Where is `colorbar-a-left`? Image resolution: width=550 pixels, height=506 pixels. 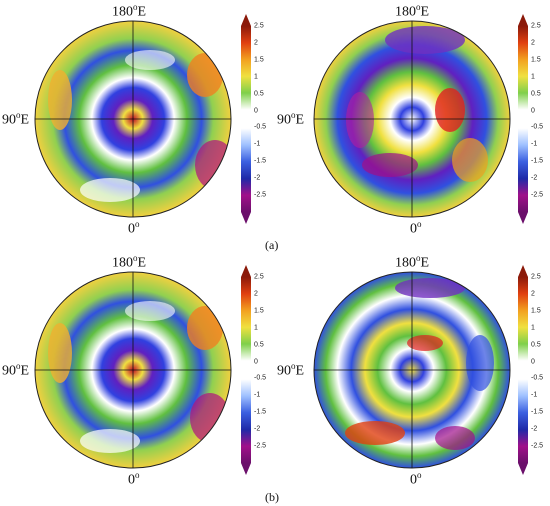
colorbar-a-left is located at coordinates (246, 119).